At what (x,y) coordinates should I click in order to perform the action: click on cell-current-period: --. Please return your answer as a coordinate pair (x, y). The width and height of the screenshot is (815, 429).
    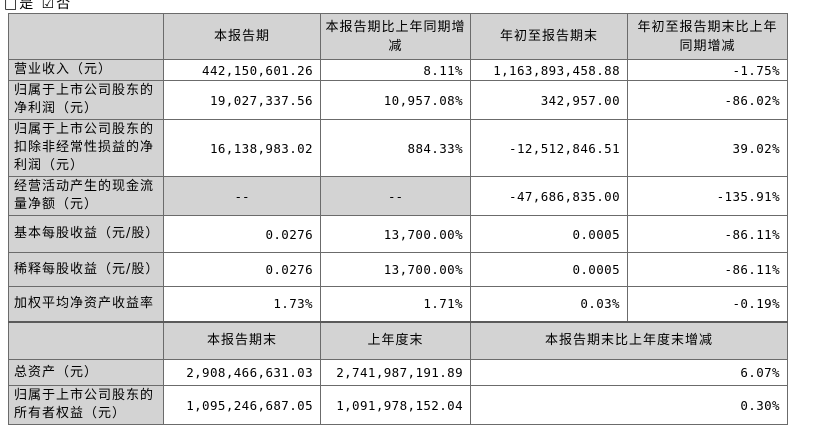
    Looking at the image, I should click on (242, 196).